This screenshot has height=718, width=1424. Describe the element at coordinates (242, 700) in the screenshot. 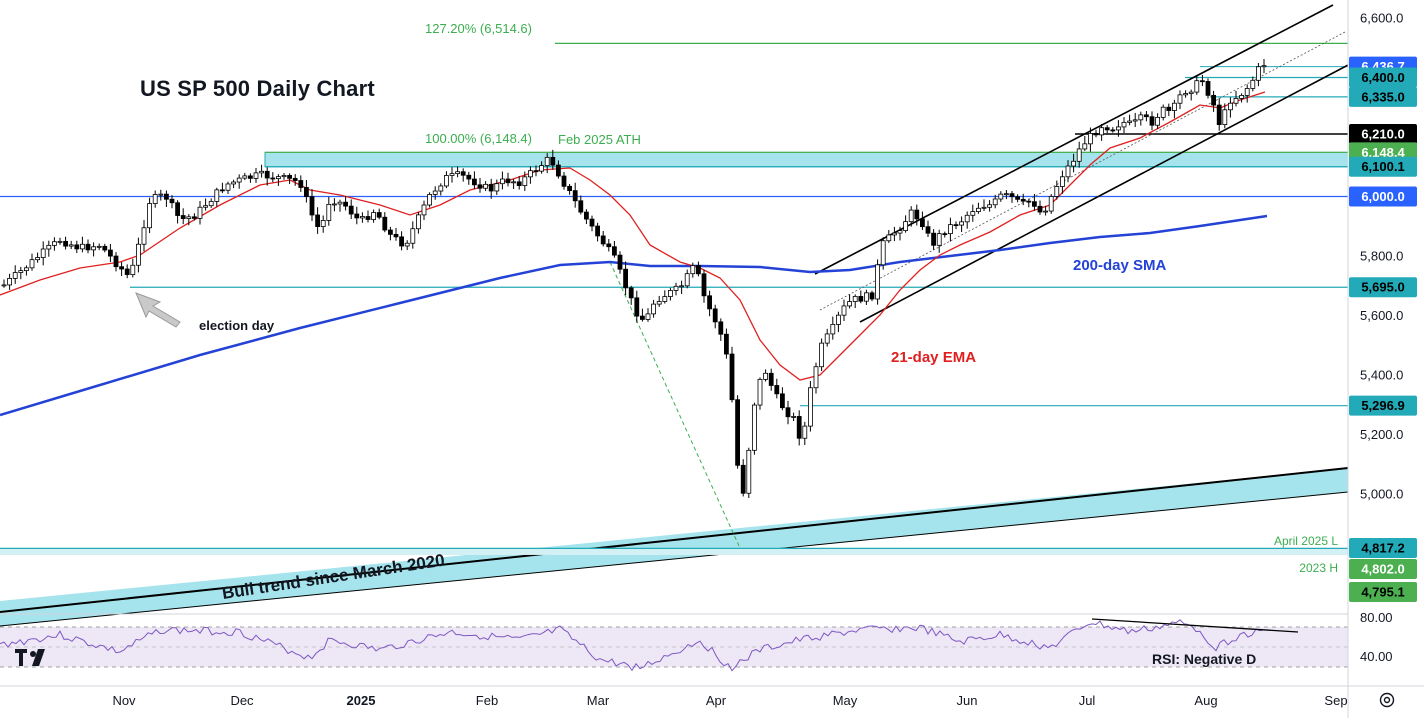

I see `x-tick-label: Dec` at that location.